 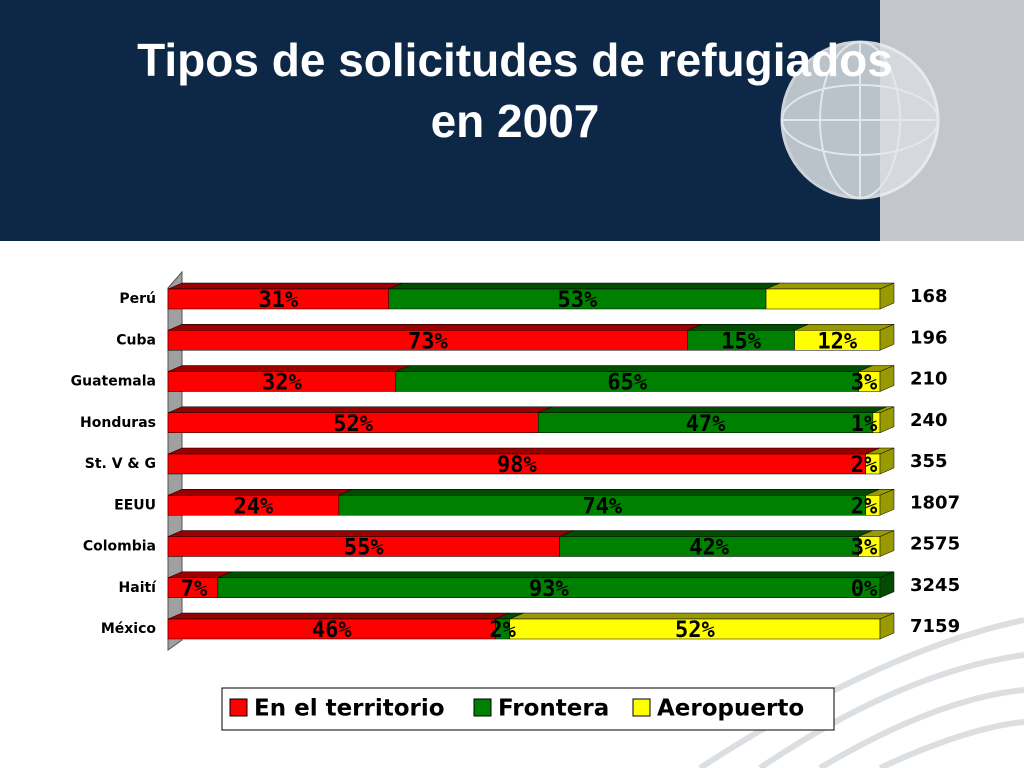 What do you see at coordinates (119, 547) in the screenshot?
I see `category-label: Colombia` at bounding box center [119, 547].